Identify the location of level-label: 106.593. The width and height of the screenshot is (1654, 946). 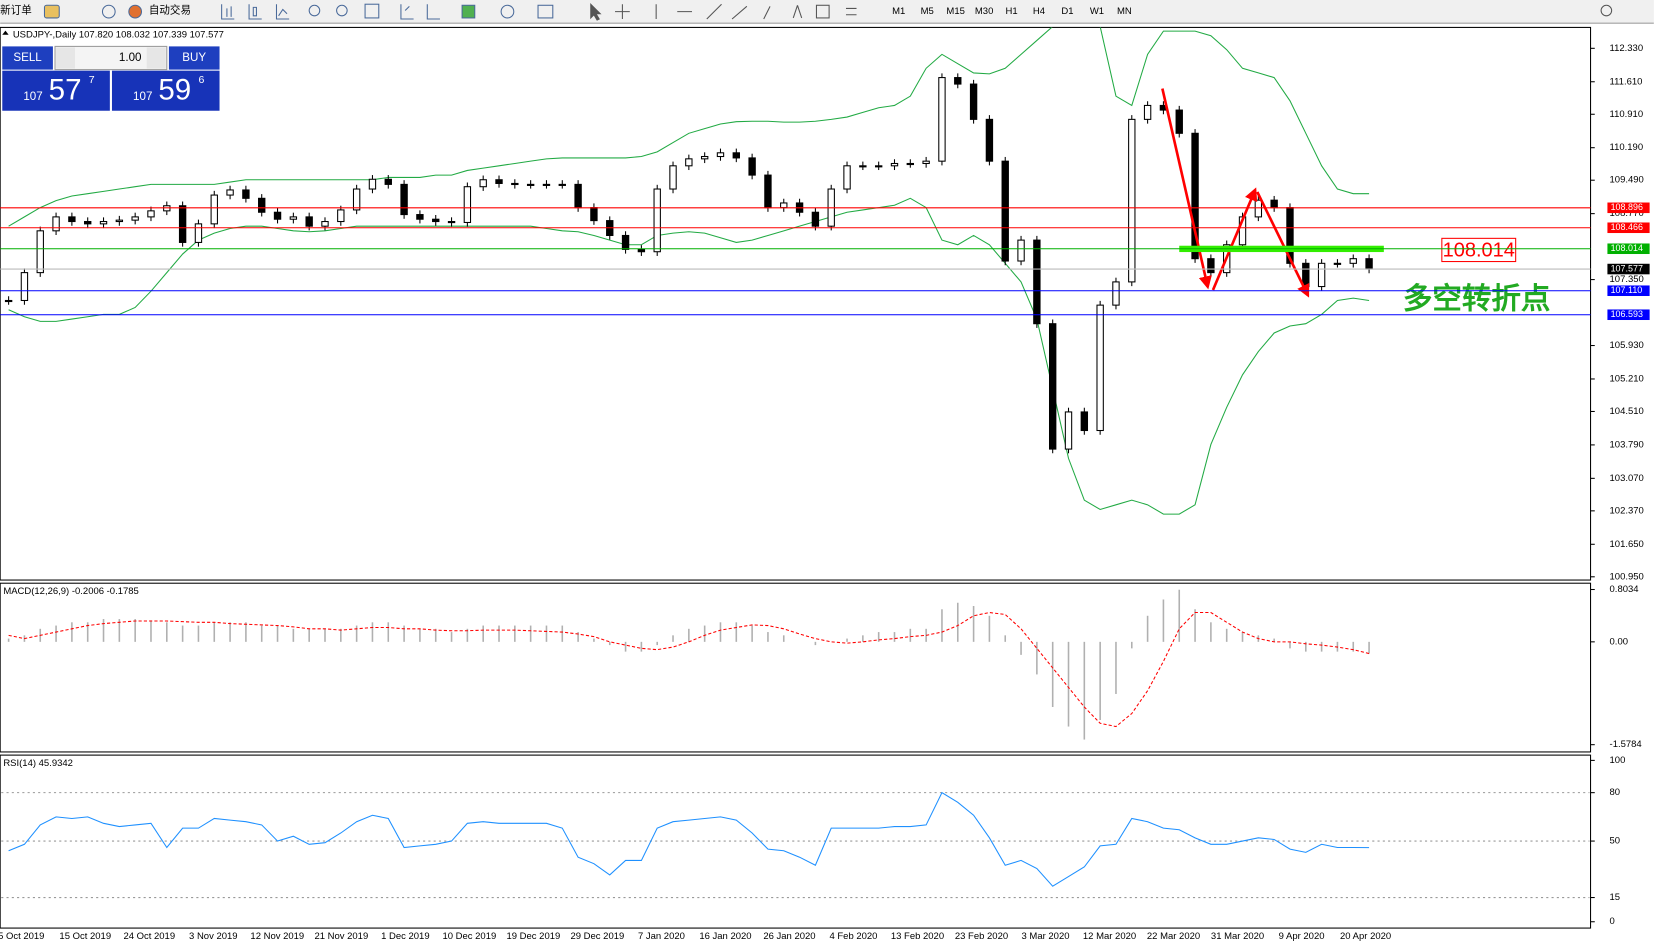
(1627, 314).